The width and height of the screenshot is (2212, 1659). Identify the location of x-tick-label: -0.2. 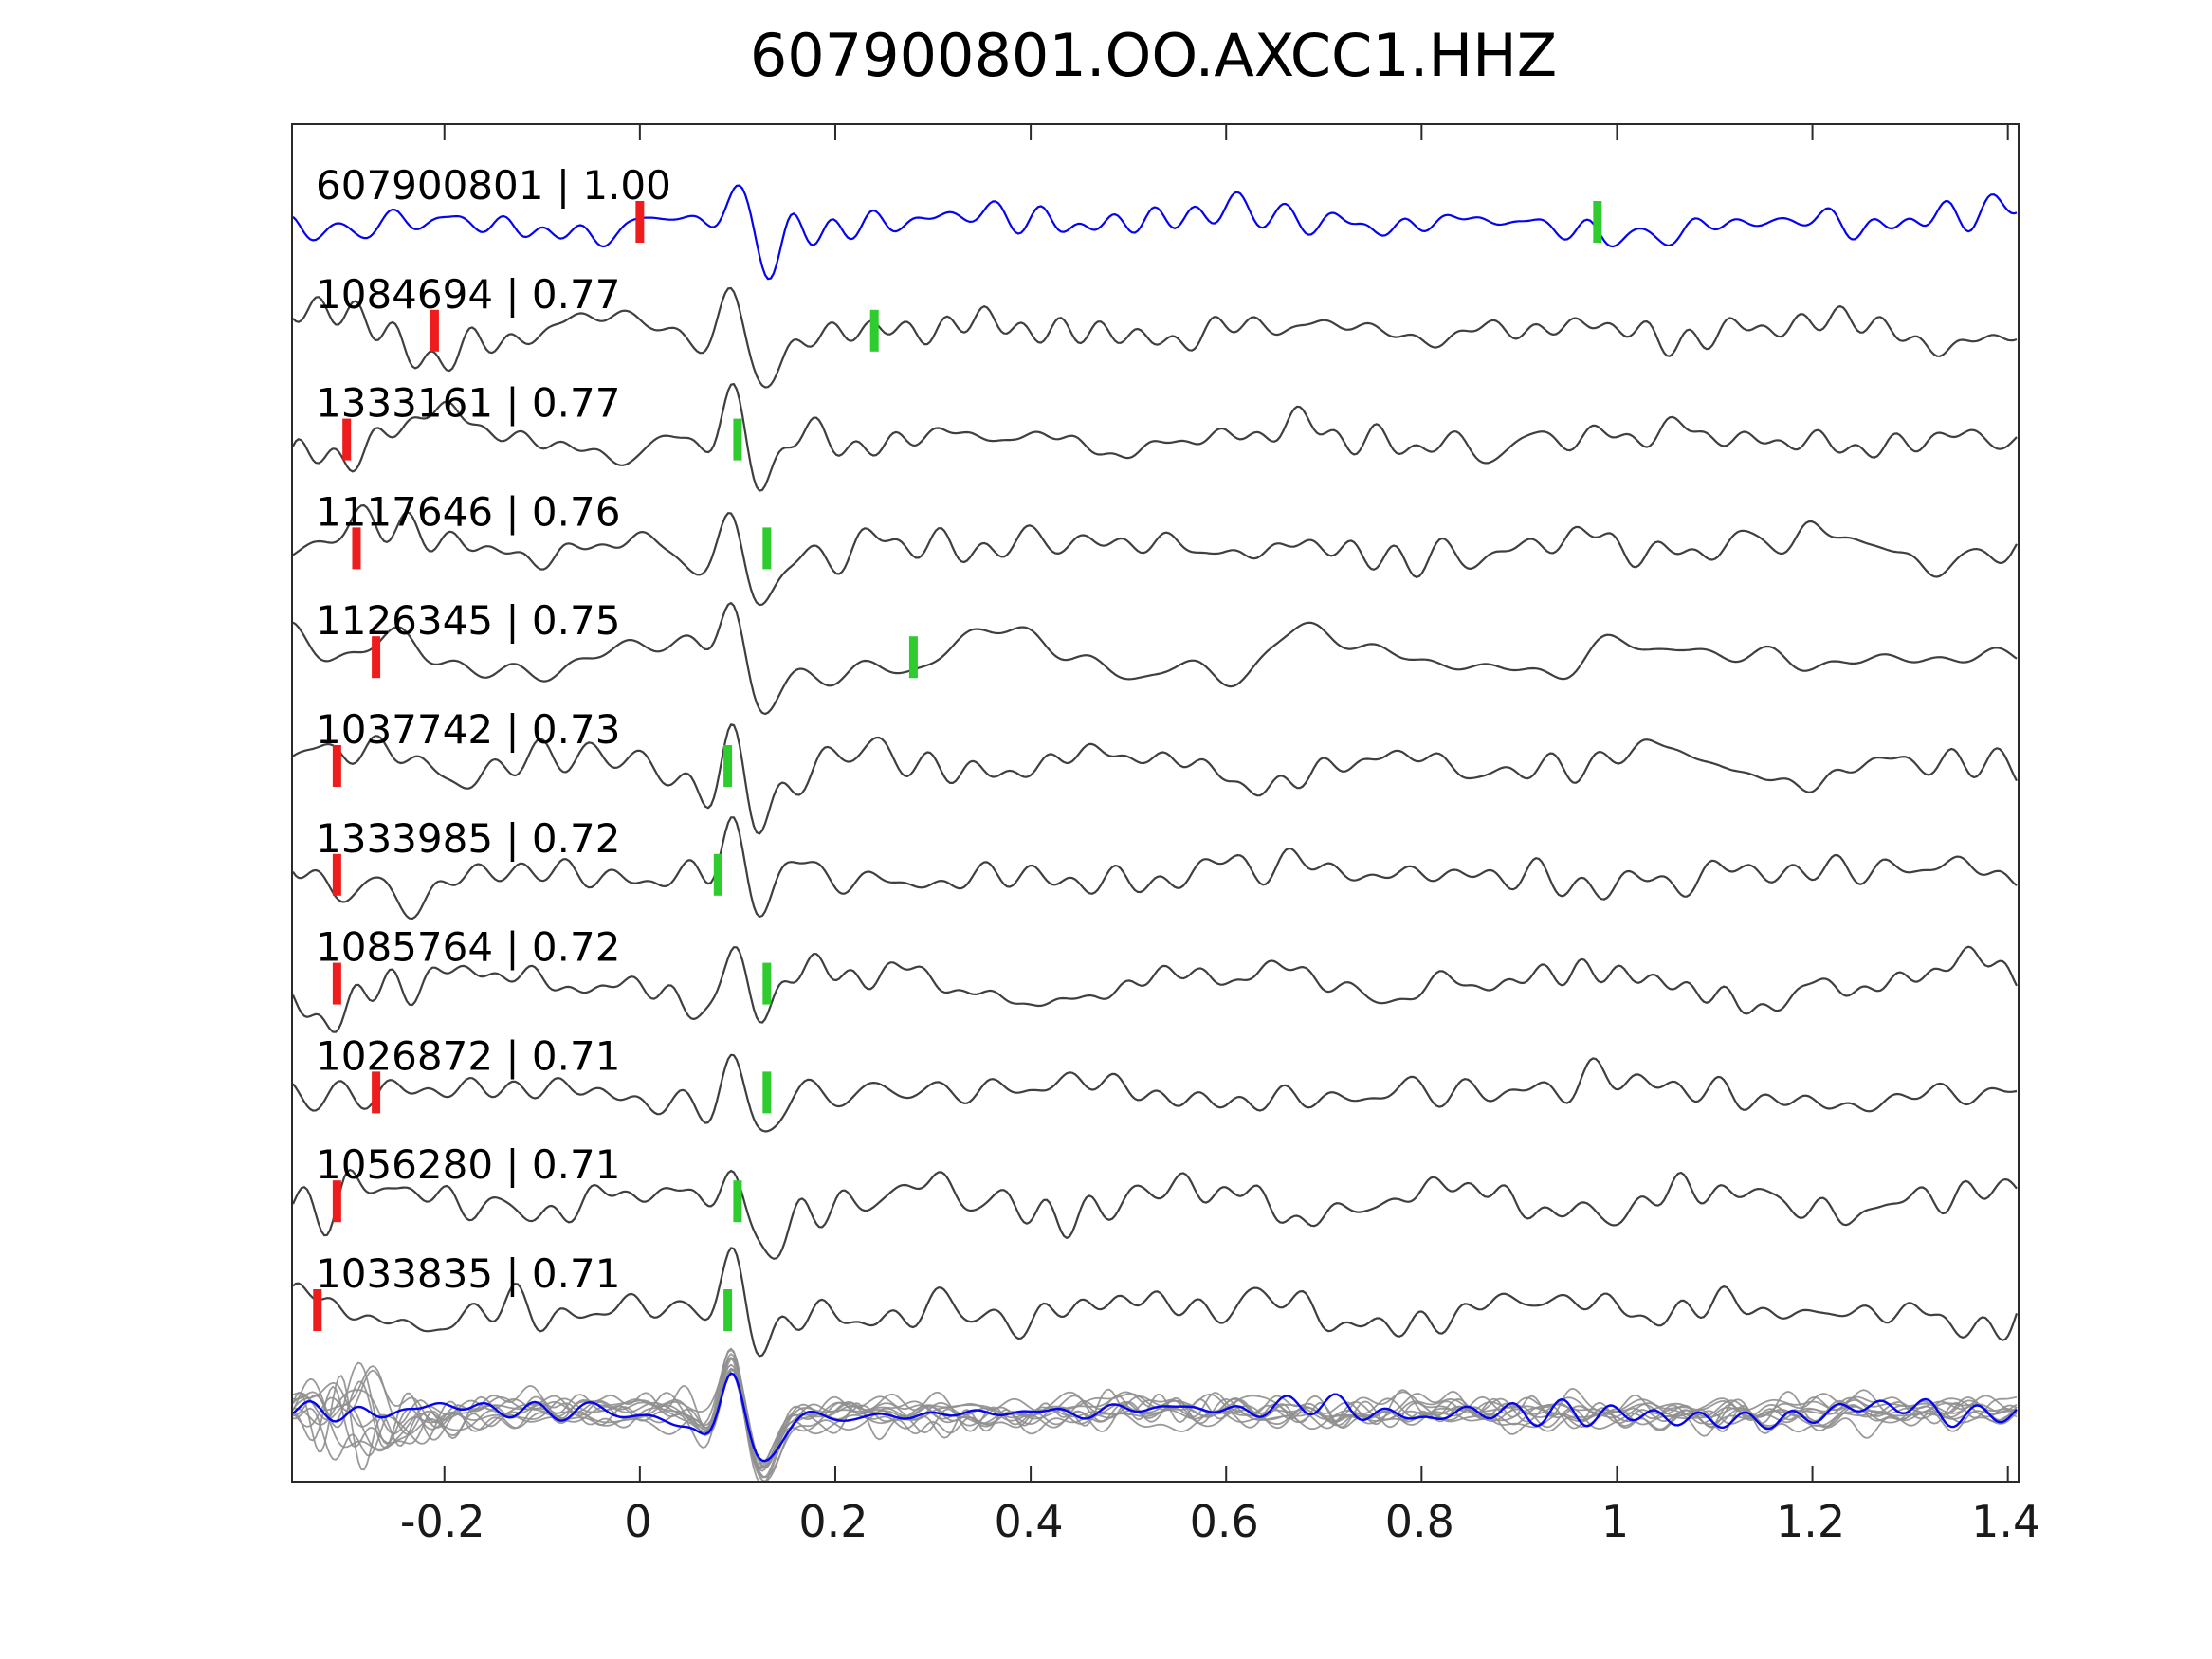
(442, 1521).